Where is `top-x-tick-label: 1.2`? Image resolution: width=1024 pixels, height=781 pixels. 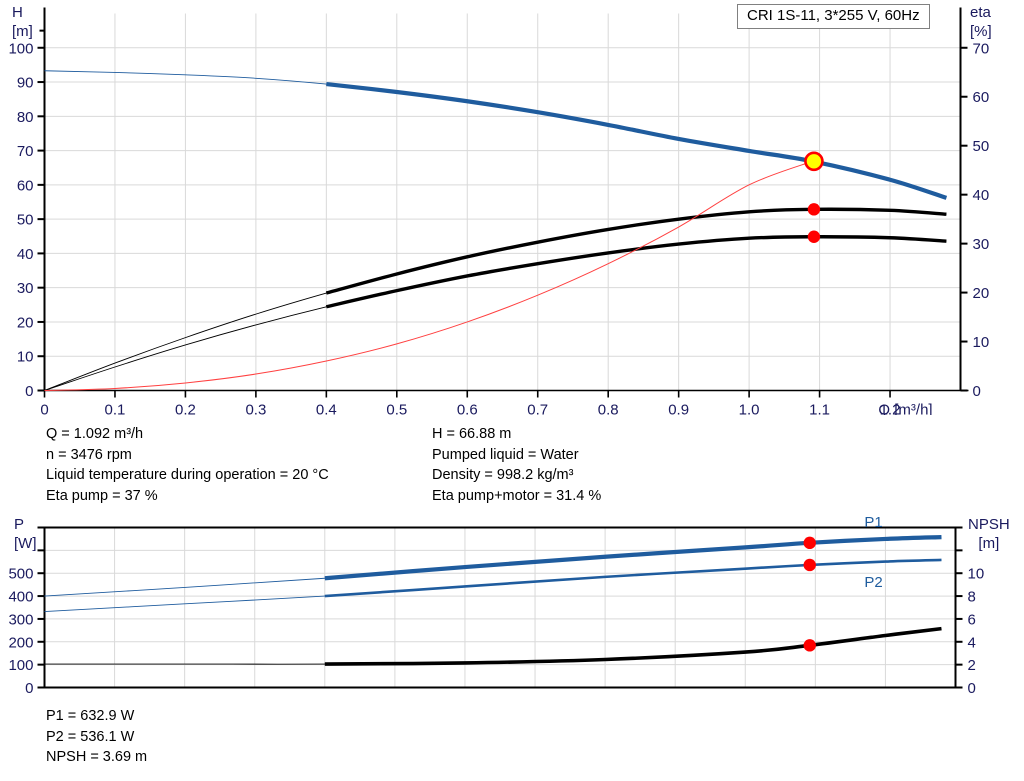 top-x-tick-label: 1.2 is located at coordinates (890, 409).